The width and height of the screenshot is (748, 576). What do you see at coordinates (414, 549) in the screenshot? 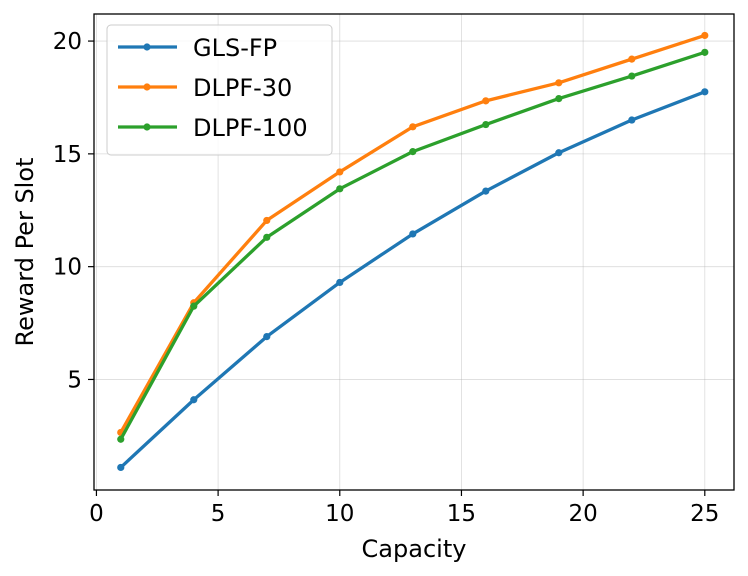
I see `x-axis-title: Capacity` at bounding box center [414, 549].